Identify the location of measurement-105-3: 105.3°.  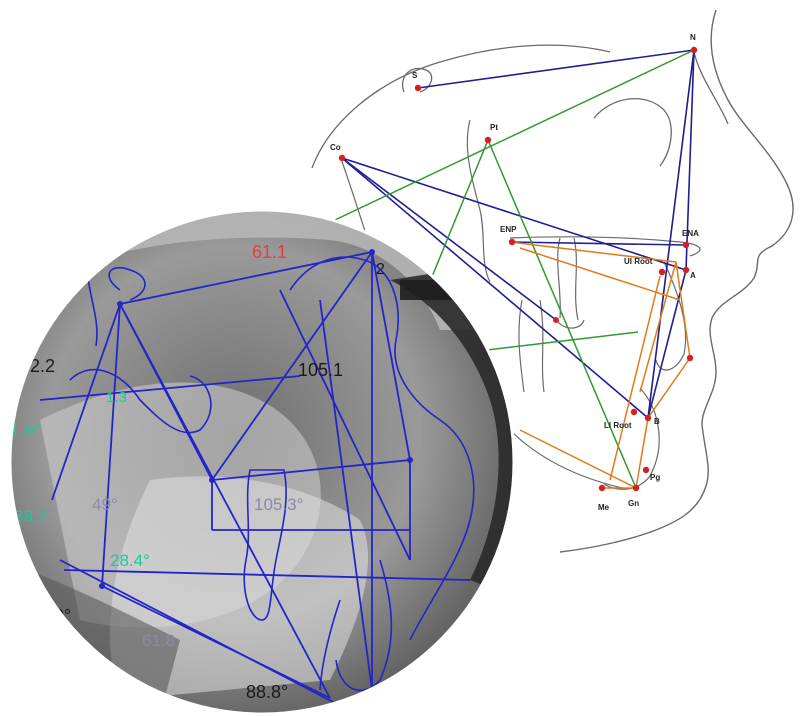
(278, 504).